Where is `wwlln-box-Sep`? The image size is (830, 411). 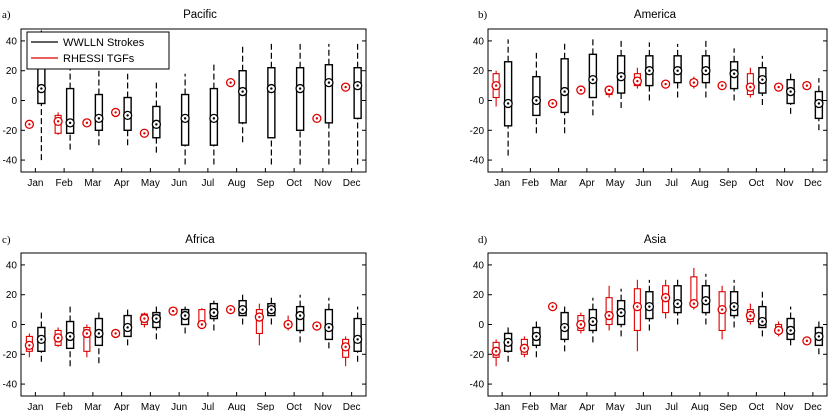 wwlln-box-Sep is located at coordinates (271, 104).